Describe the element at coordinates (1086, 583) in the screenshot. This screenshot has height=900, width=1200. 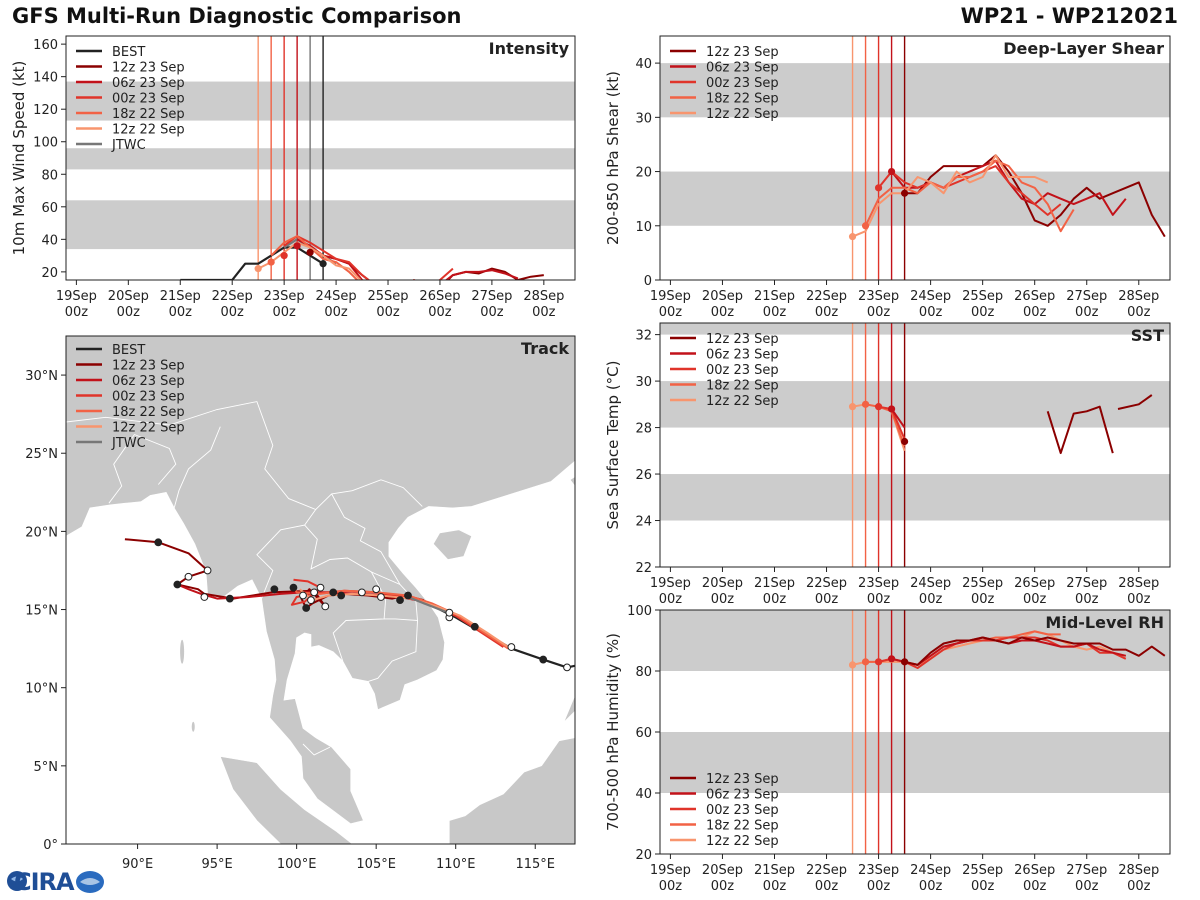
I see `sst-xtick-day: 27Sep` at that location.